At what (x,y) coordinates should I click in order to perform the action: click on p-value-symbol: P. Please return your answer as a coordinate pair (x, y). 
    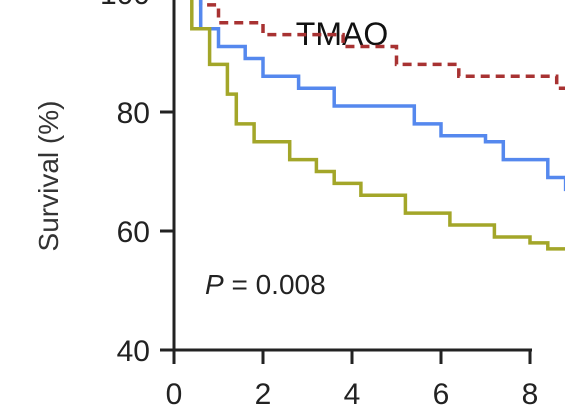
    Looking at the image, I should click on (214, 284).